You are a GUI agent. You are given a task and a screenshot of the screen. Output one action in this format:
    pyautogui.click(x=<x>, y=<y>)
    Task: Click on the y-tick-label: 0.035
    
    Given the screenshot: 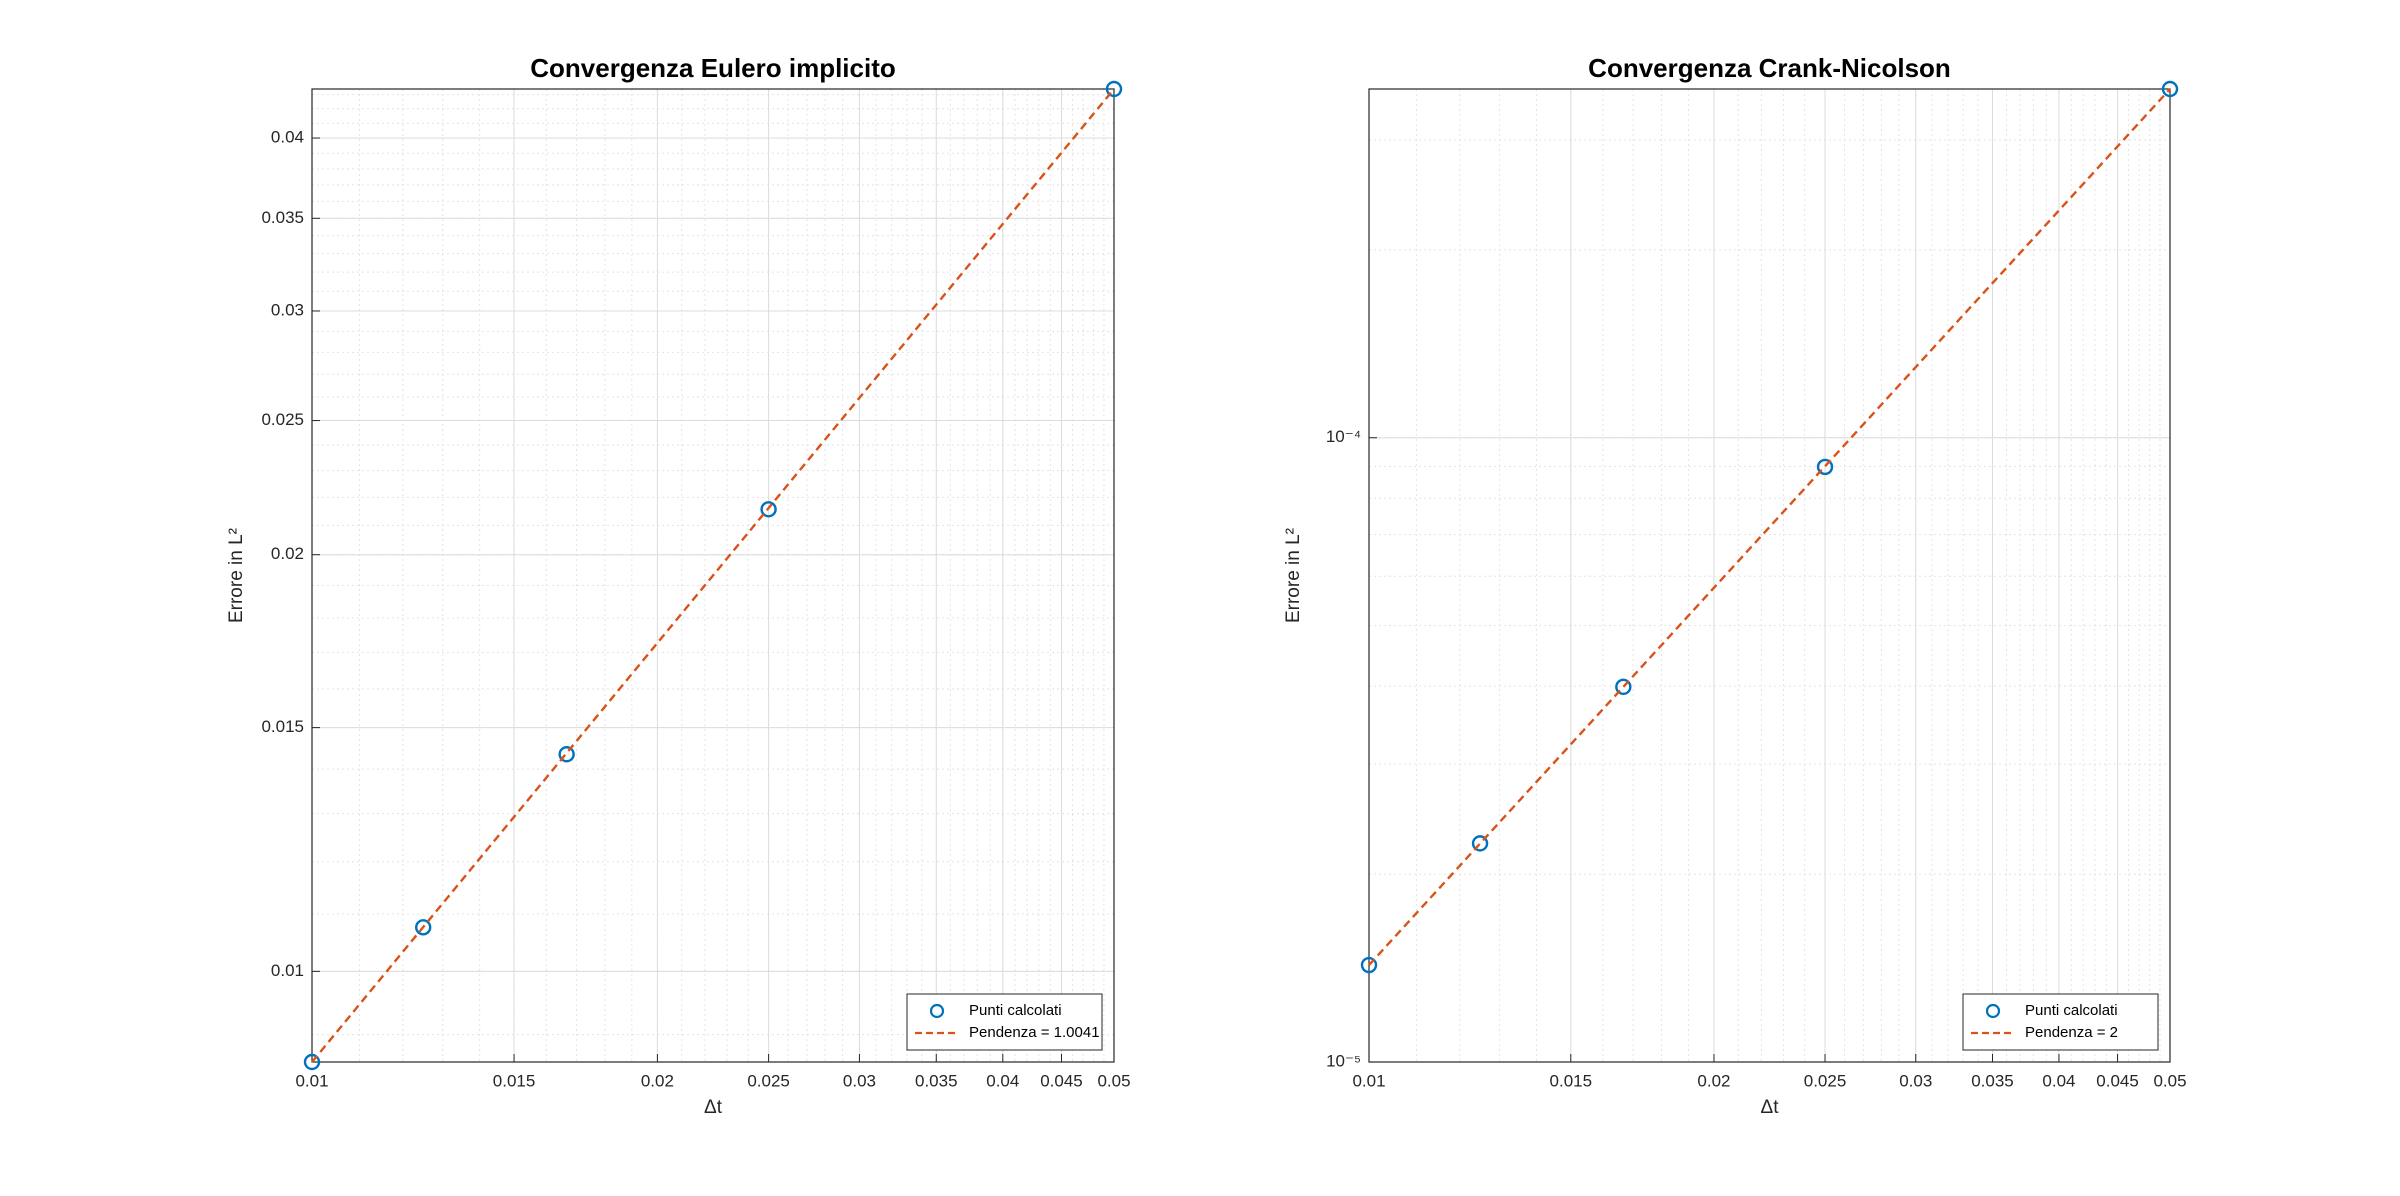 What is the action you would take?
    pyautogui.click(x=282, y=217)
    